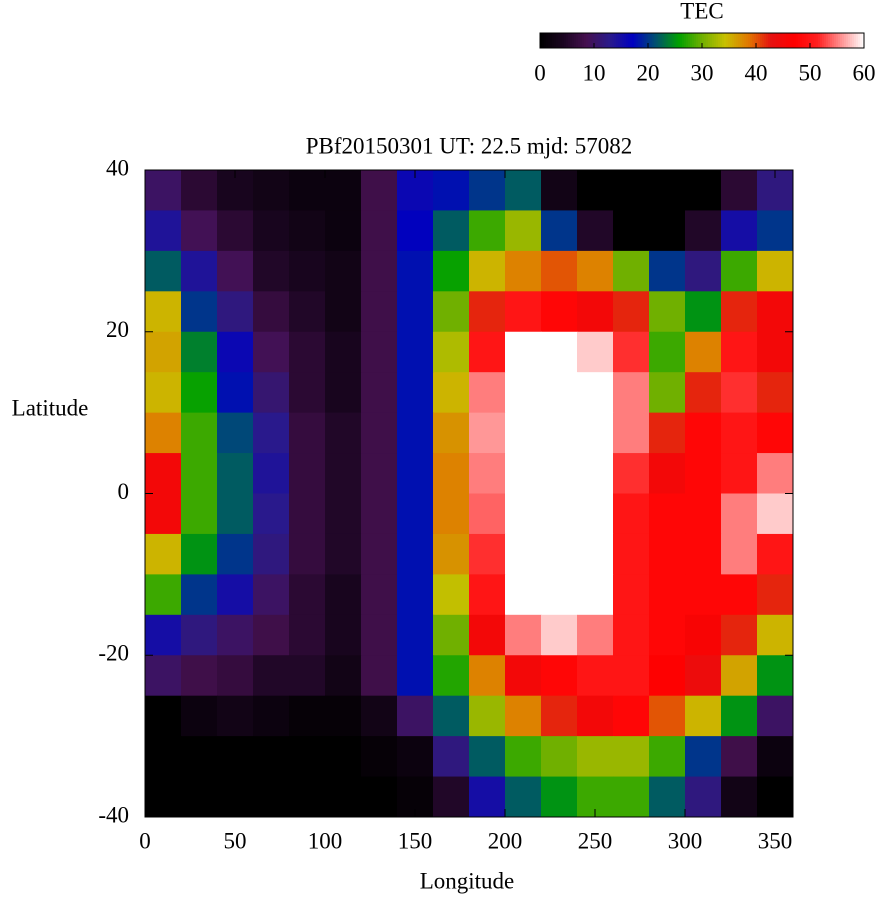 The image size is (878, 900). What do you see at coordinates (117, 329) in the screenshot?
I see `y-tick-label: 20` at bounding box center [117, 329].